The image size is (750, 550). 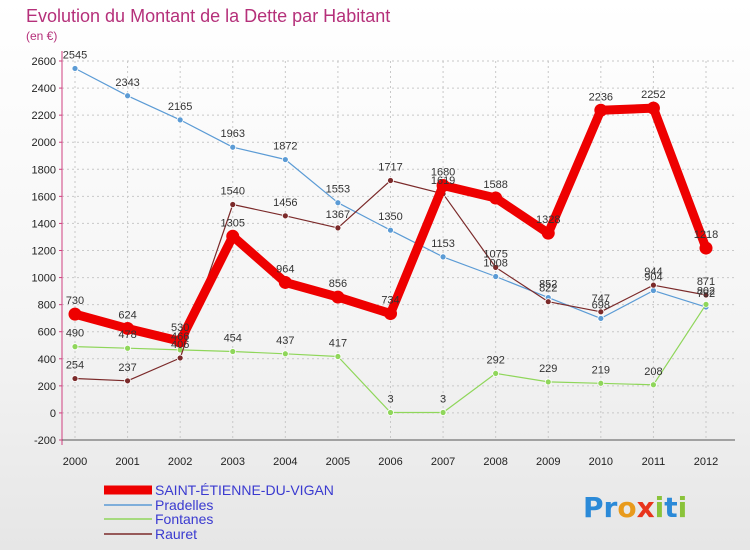 I want to click on data-label: 822, so click(x=548, y=289).